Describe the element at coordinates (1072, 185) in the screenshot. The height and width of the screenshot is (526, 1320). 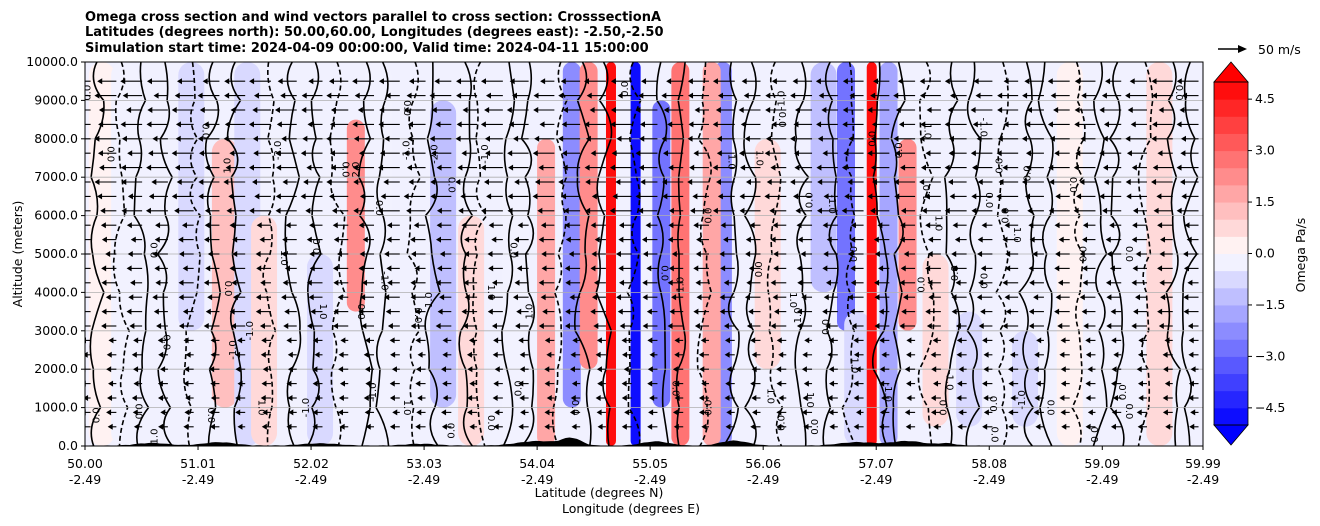
I see `contour-label-83: 0.0` at that location.